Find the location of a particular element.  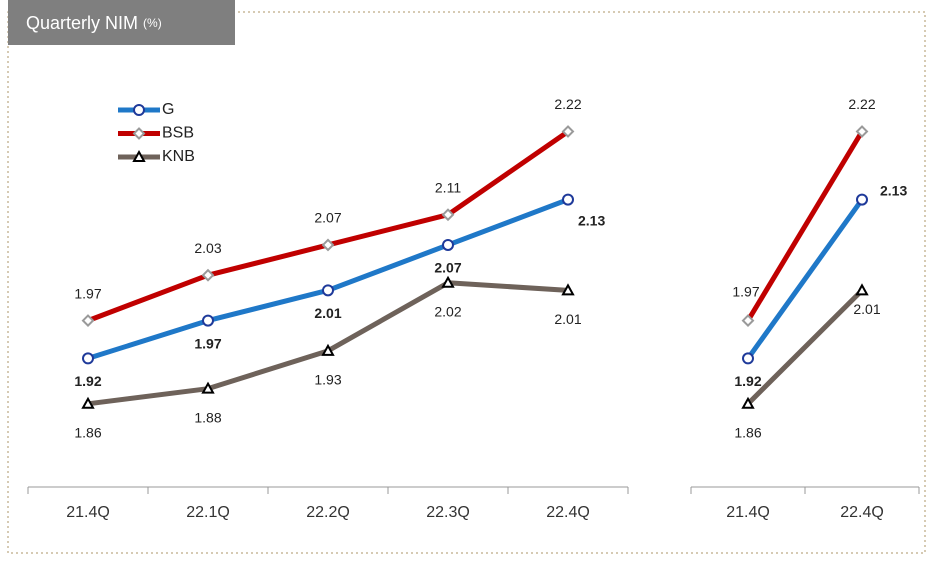

legend-label: BSB is located at coordinates (178, 133).